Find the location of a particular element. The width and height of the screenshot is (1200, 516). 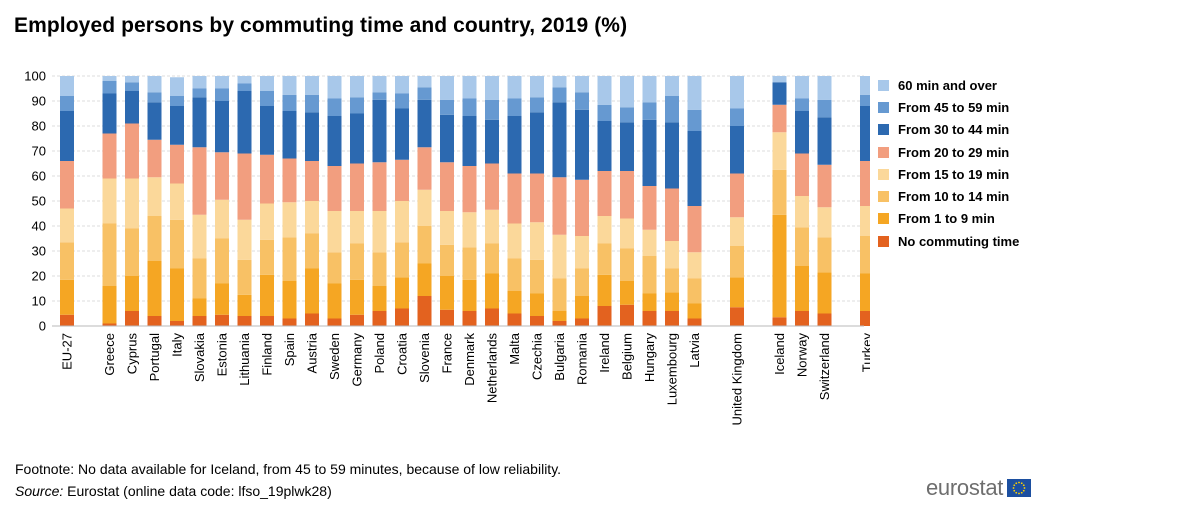

legend-label: From 45 to 59 min is located at coordinates (954, 107).